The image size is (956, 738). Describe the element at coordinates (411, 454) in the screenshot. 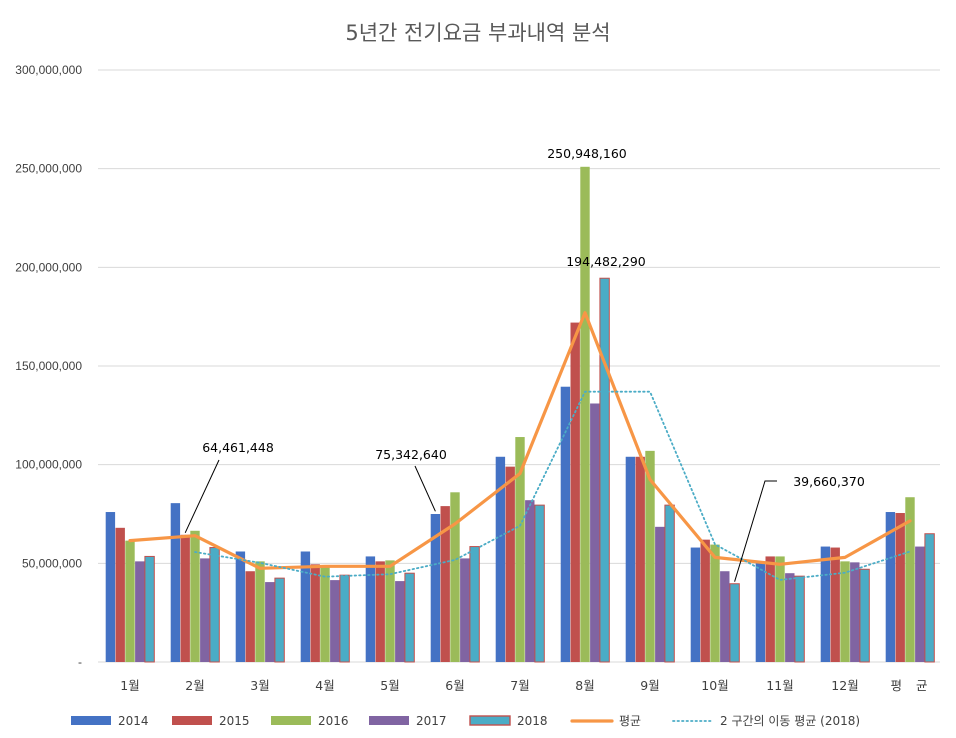

I see `annotation-label: 75,342,640` at that location.